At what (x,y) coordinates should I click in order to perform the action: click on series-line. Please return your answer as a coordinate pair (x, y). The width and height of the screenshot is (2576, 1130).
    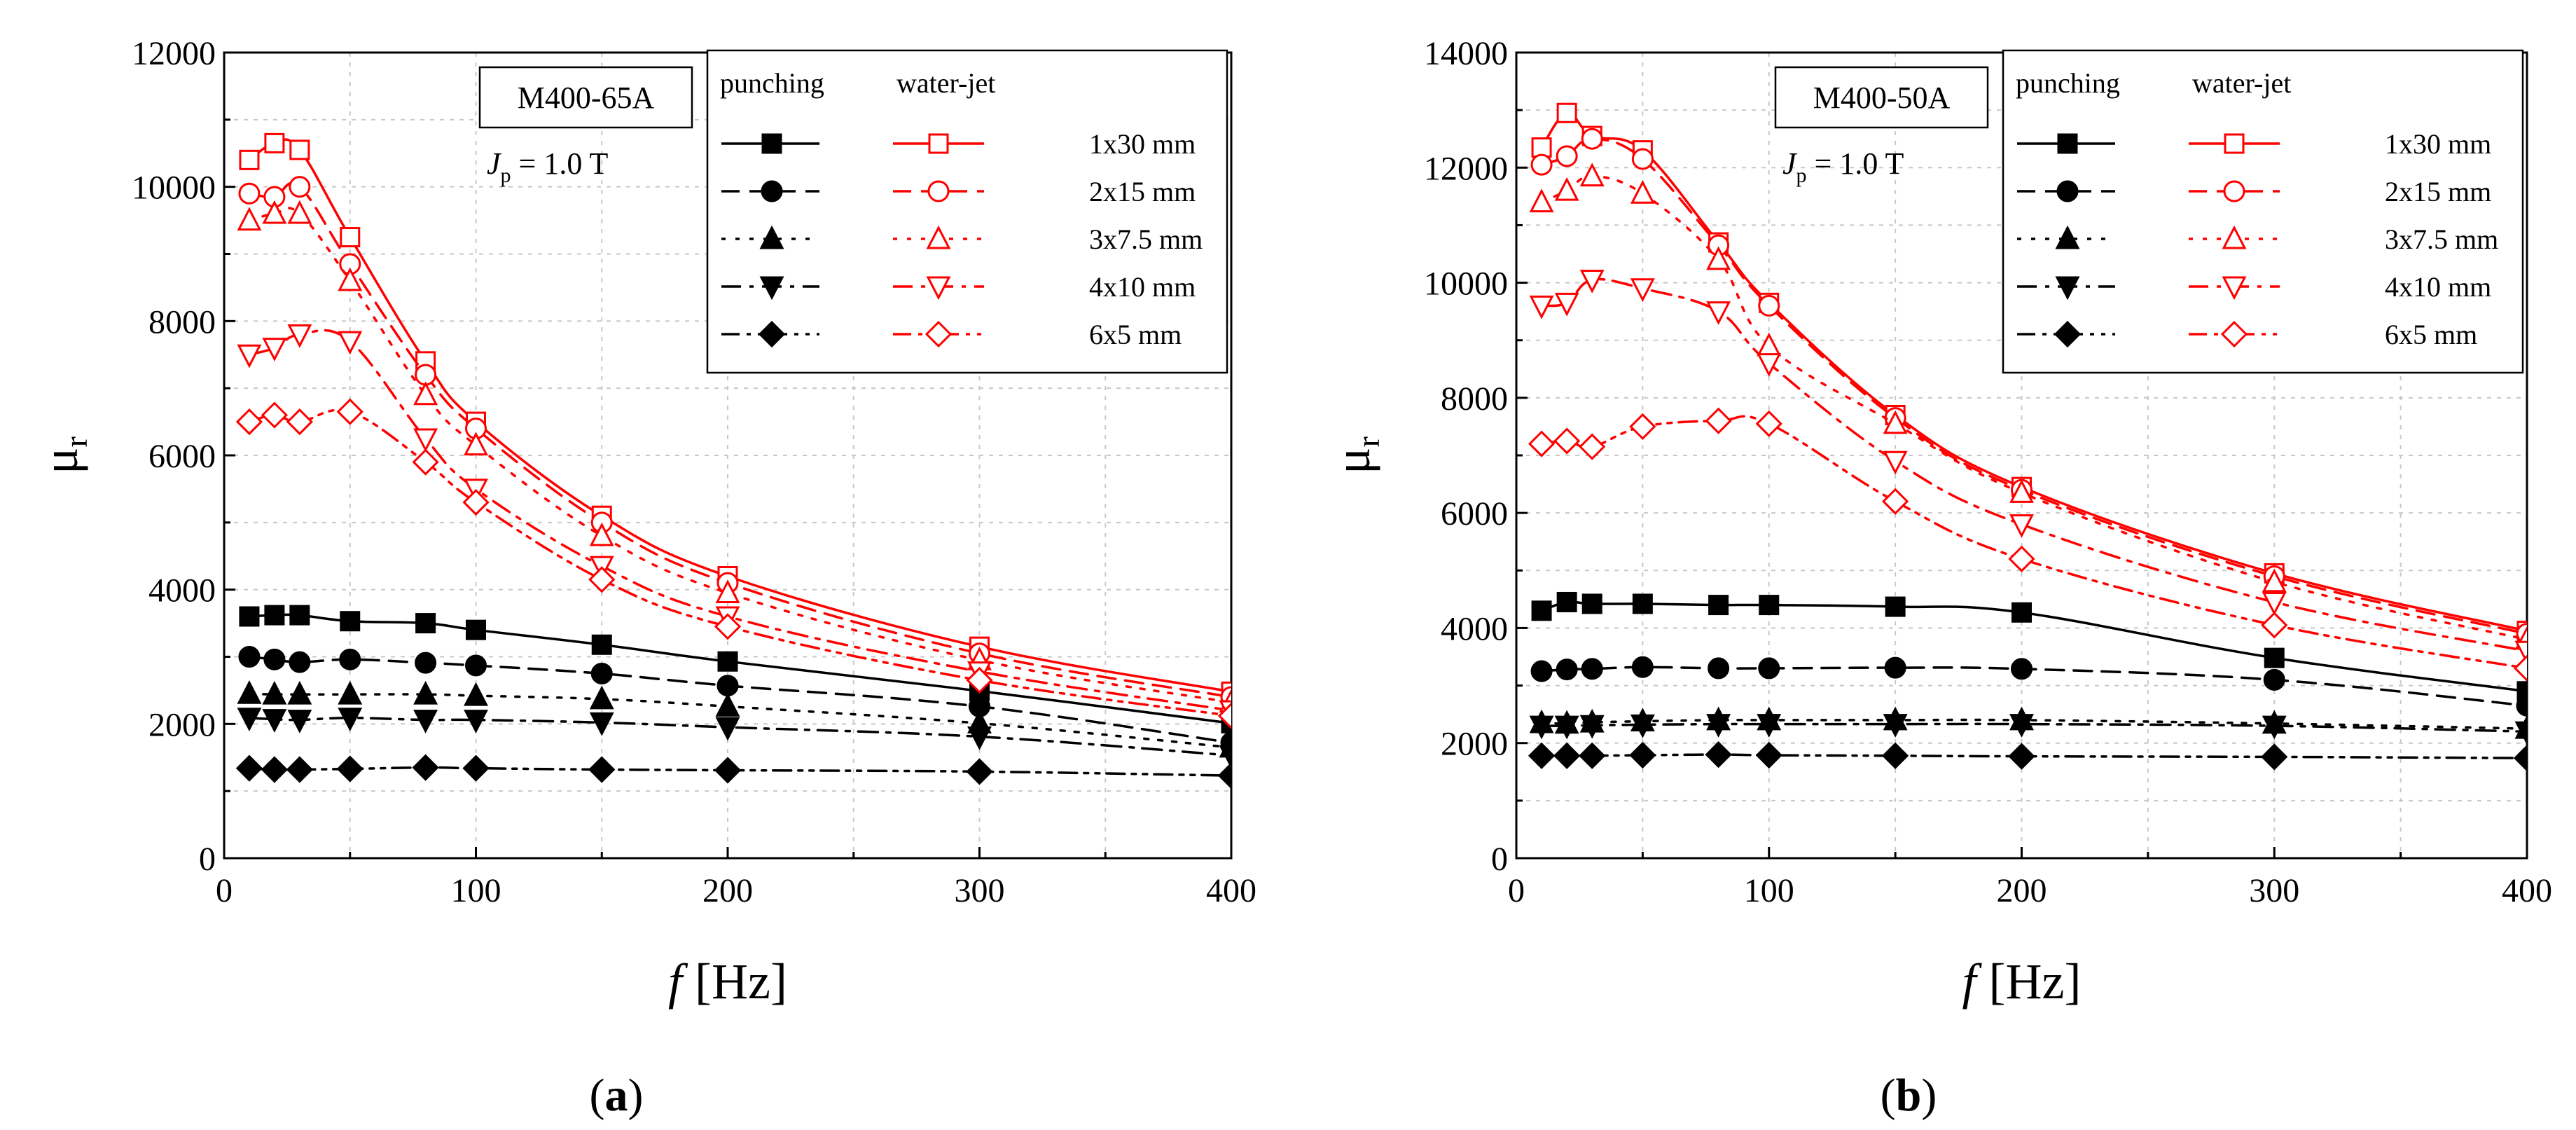
    Looking at the image, I should click on (2034, 727).